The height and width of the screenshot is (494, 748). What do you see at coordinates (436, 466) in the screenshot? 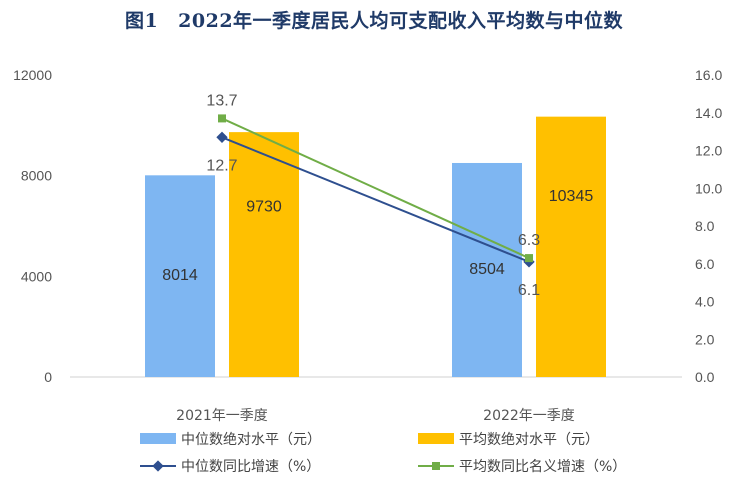
I see `legend-marker-mean-growth` at bounding box center [436, 466].